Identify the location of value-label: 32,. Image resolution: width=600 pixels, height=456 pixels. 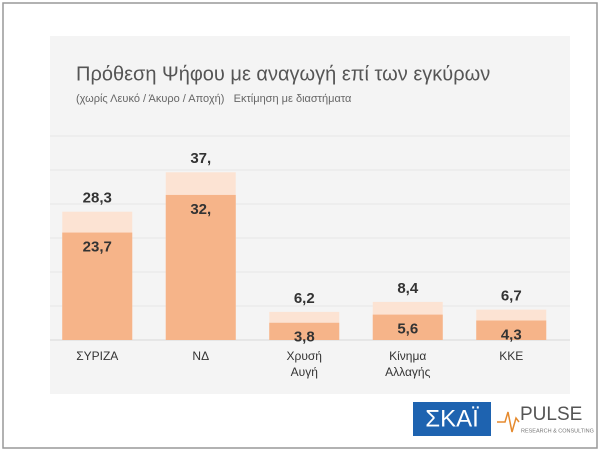
(200, 209).